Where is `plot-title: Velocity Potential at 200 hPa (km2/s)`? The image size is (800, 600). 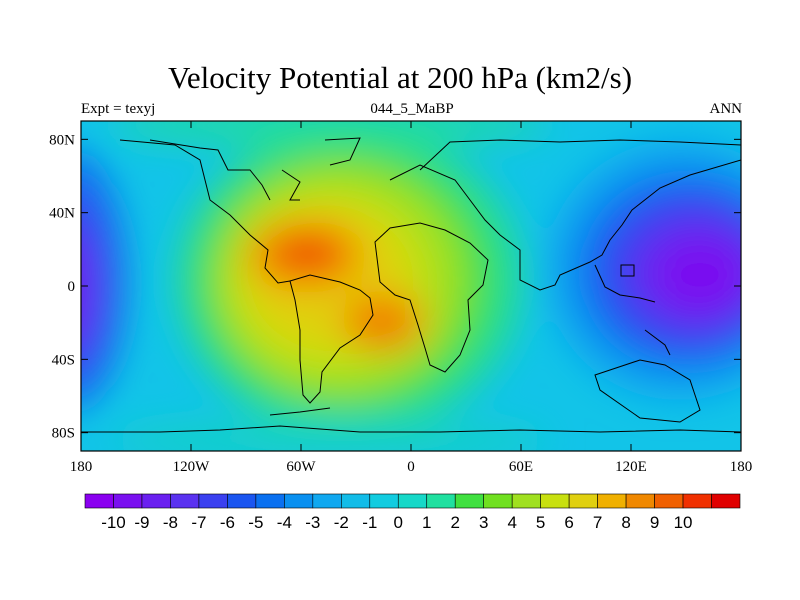
plot-title: Velocity Potential at 200 hPa (km2/s) is located at coordinates (400, 77).